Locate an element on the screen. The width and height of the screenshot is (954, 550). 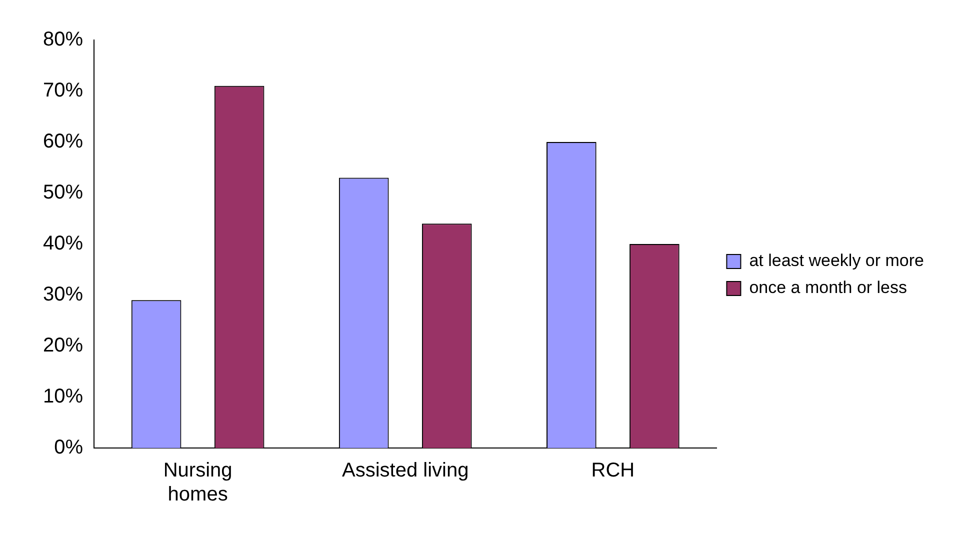
x-tick-label: Nursing homes is located at coordinates (197, 483).